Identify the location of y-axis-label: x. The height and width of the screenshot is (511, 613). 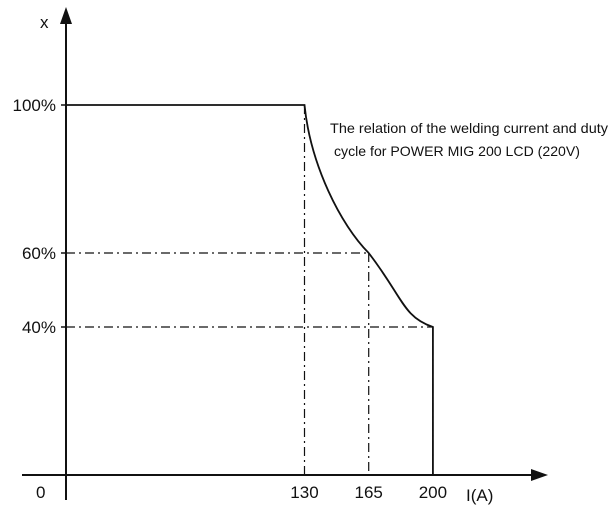
(44, 22).